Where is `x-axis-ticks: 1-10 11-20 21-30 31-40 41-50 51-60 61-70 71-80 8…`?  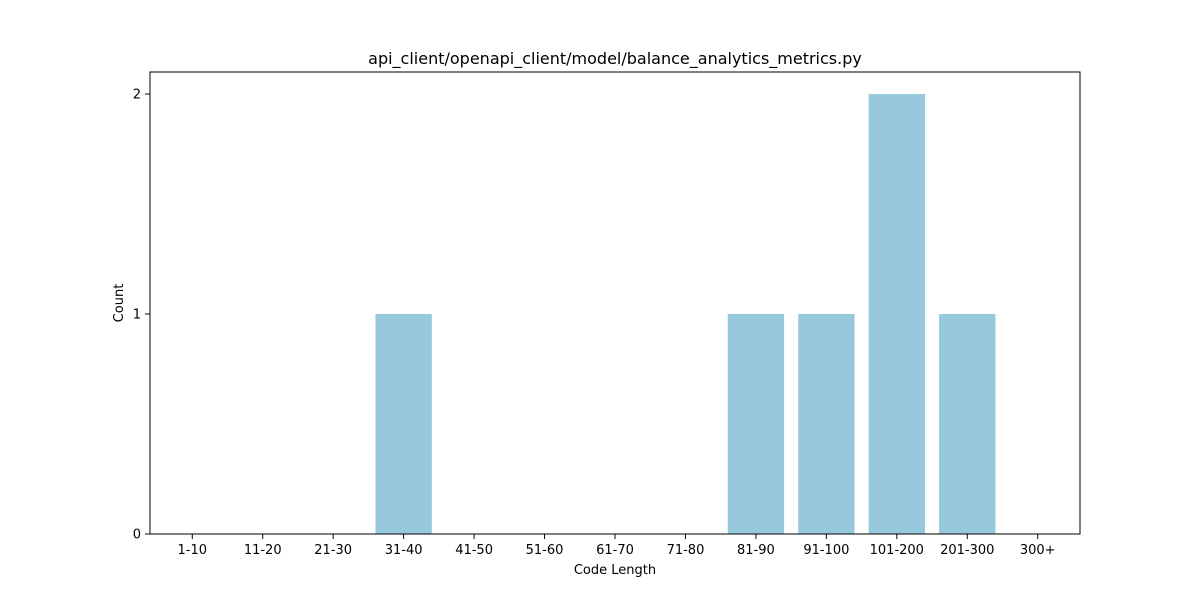
x-axis-ticks: 1-10 11-20 21-30 31-40 41-50 51-60 61-70 71-80 8… is located at coordinates (617, 546).